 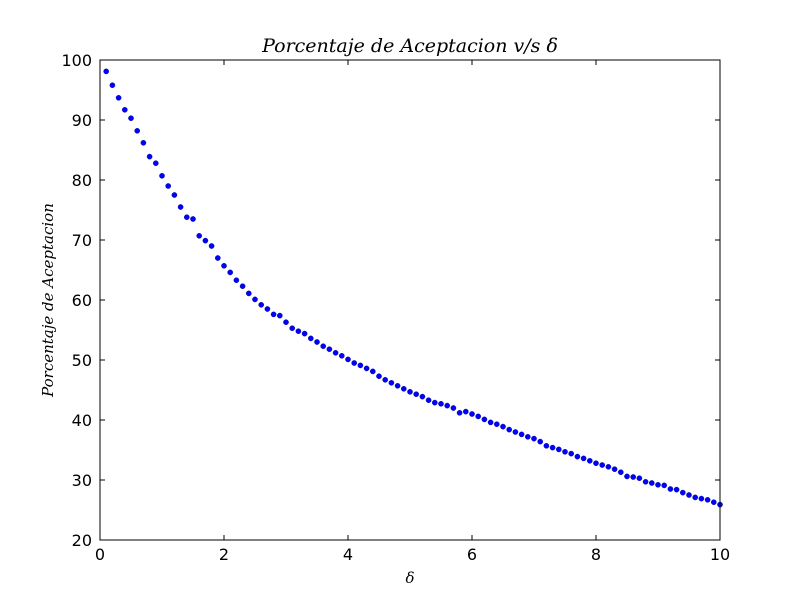 What do you see at coordinates (82, 240) in the screenshot?
I see `y-tick-label: 70` at bounding box center [82, 240].